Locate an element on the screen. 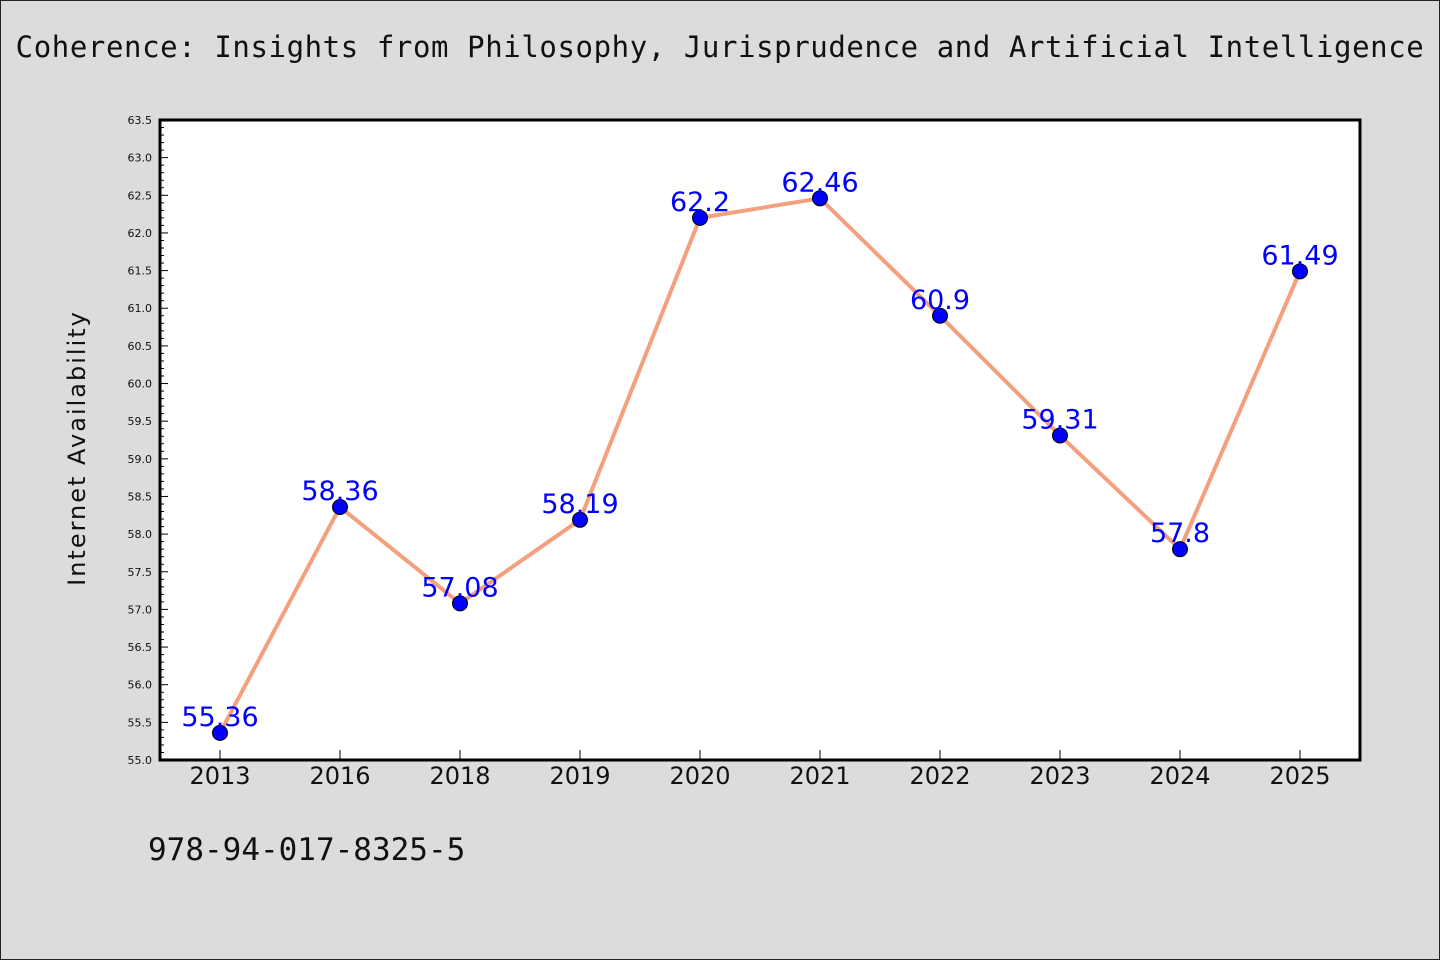 Image resolution: width=1440 pixels, height=960 pixels. data-label: 57.08 is located at coordinates (459, 587).